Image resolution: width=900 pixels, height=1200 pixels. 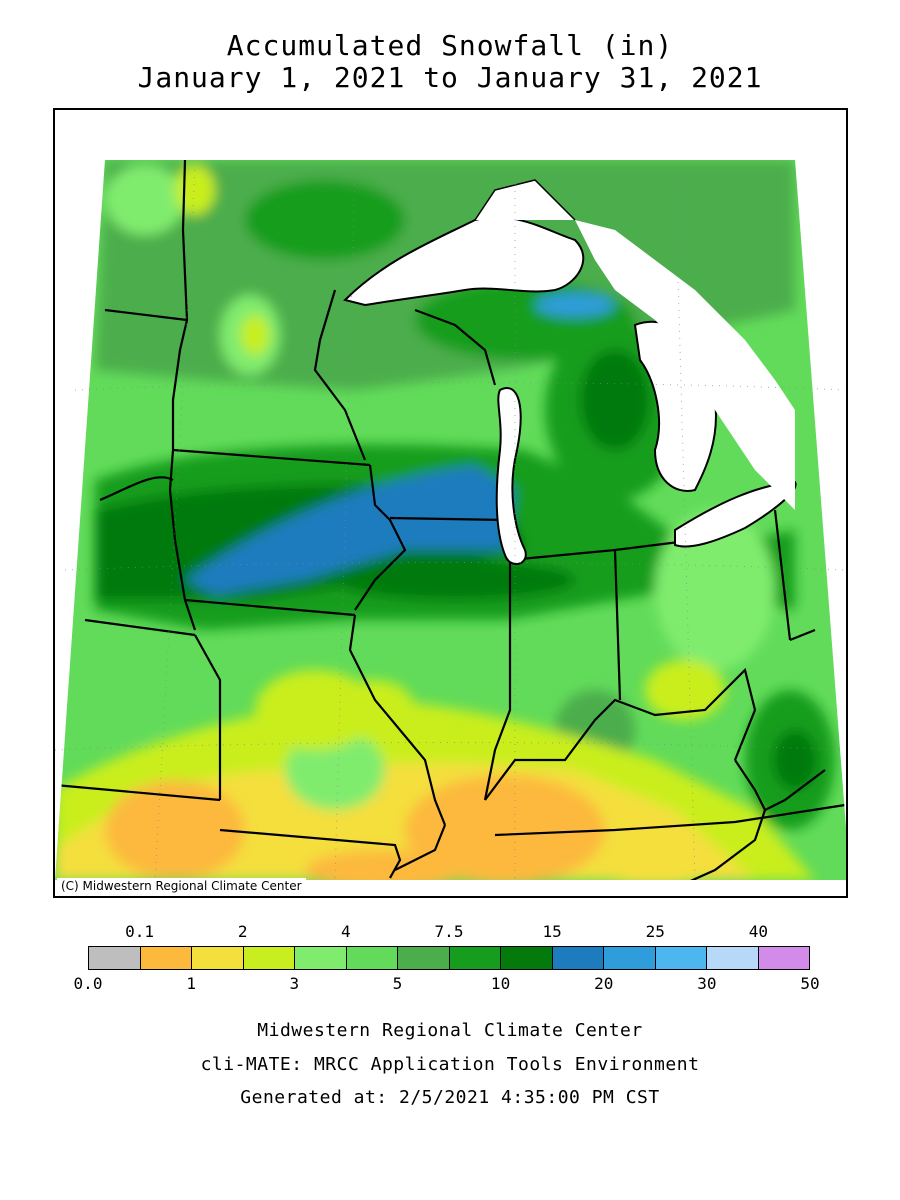 I want to click on map-title-line-2: January 1, 2021 to January 31, 2021, so click(x=450, y=77).